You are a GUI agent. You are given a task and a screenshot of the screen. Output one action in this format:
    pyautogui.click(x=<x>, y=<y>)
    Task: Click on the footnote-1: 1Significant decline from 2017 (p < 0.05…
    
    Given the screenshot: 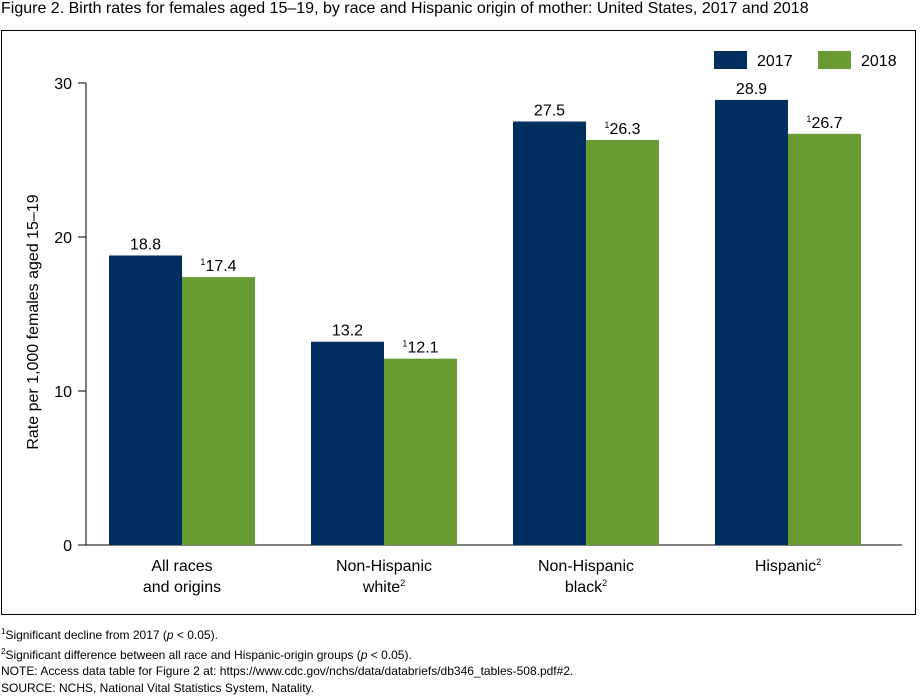 What is the action you would take?
    pyautogui.click(x=287, y=634)
    